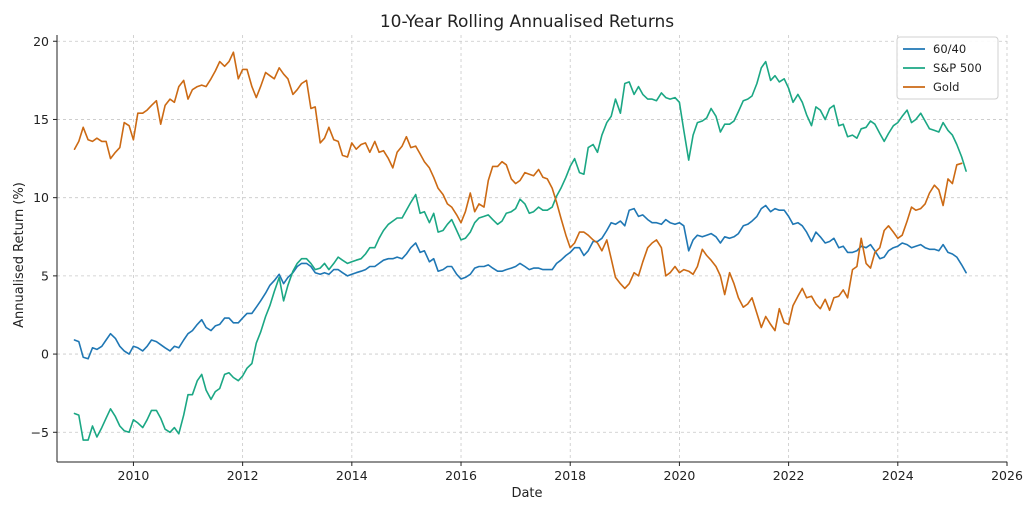 The height and width of the screenshot is (512, 1024). What do you see at coordinates (461, 475) in the screenshot?
I see `x-tick-label: 2016` at bounding box center [461, 475].